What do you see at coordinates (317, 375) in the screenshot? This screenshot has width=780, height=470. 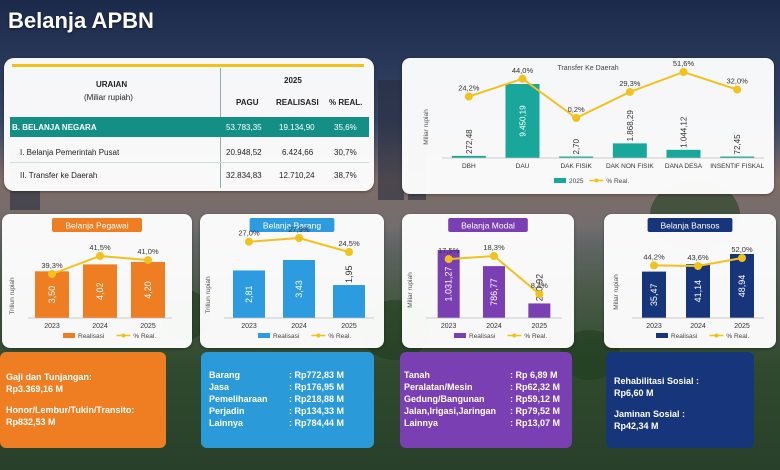 I see `info-value: : Rp772,83 M` at bounding box center [317, 375].